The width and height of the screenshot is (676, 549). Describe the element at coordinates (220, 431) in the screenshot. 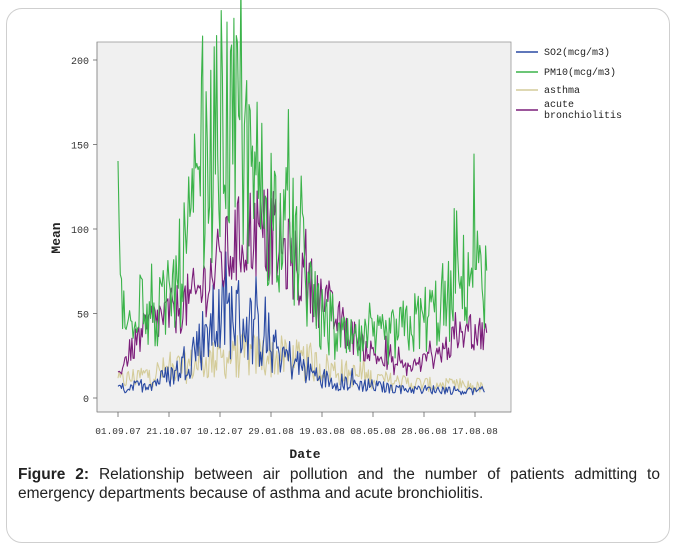

I see `x-tick-label: 10.12.07` at that location.